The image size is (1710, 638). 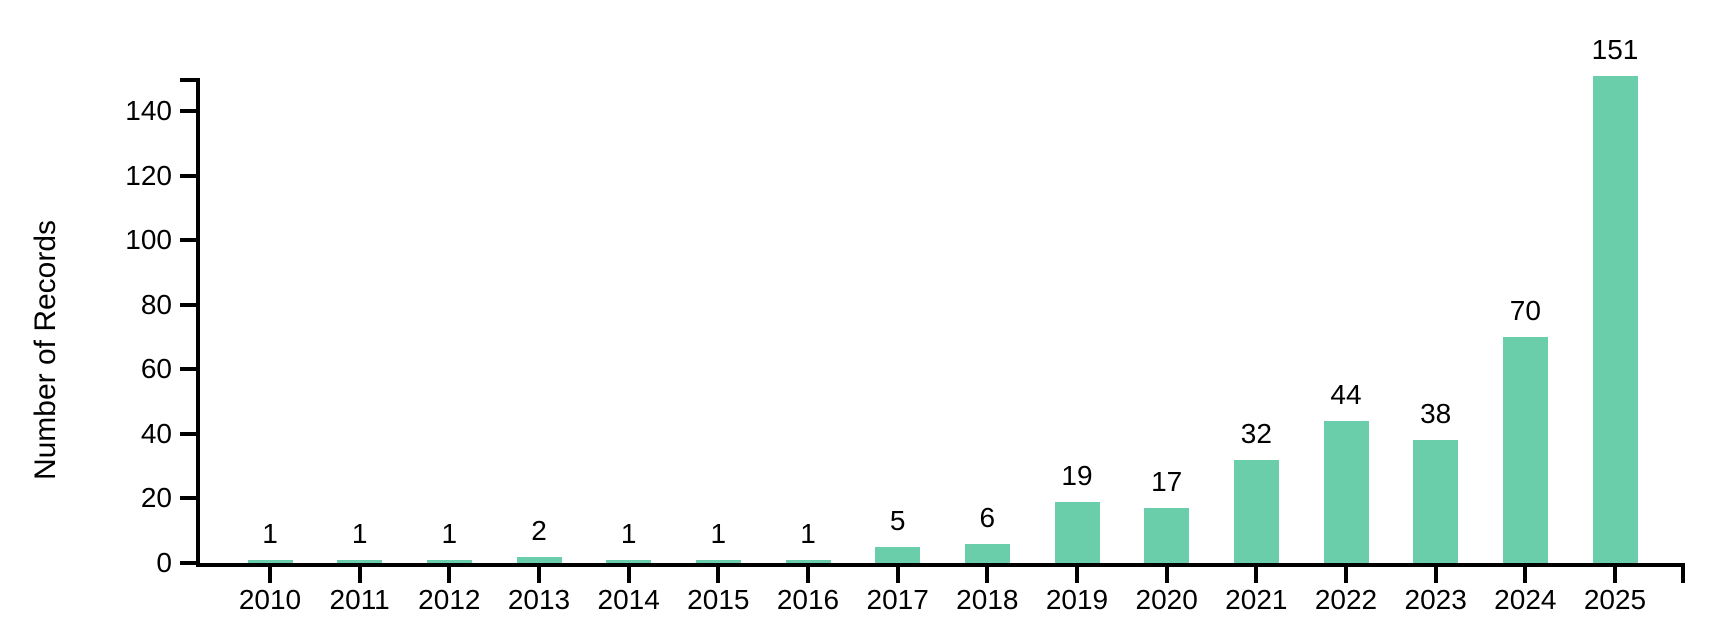 I want to click on x-tick-label: 2011, so click(x=359, y=599).